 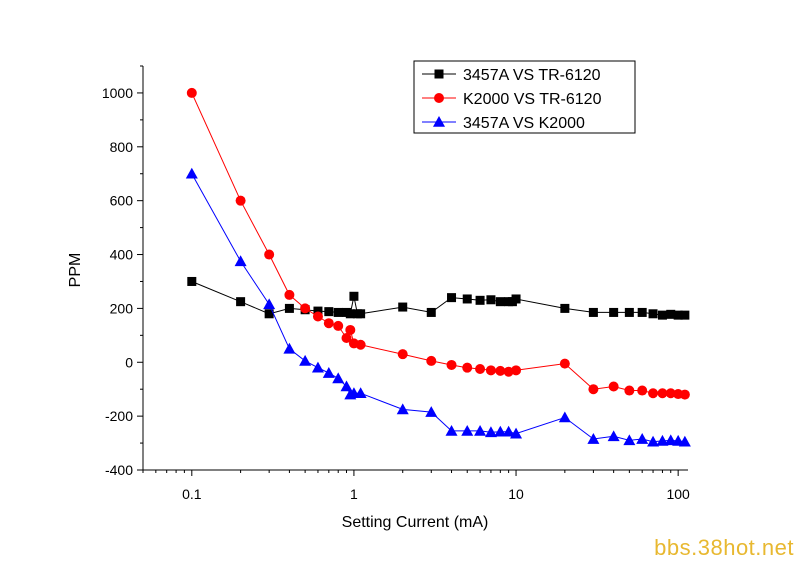 I want to click on y-axis-label: PPM, so click(x=75, y=270).